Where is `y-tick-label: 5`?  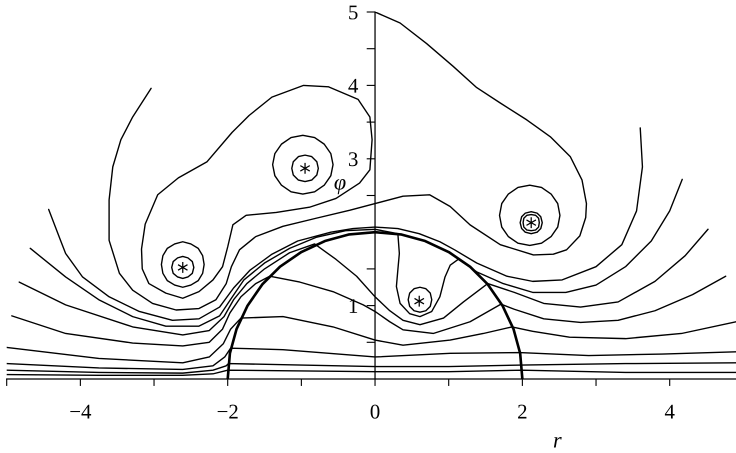
y-tick-label: 5 is located at coordinates (353, 13).